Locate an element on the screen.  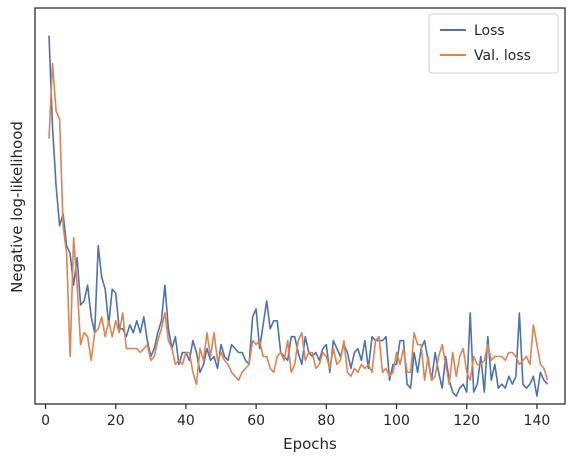
x-tick-label: 80 is located at coordinates (326, 421).